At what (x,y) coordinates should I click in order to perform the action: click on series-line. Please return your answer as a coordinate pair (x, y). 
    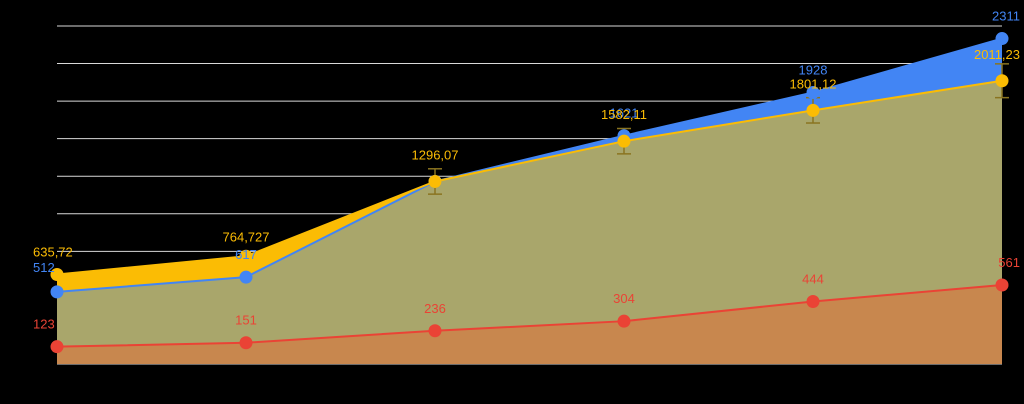
    Looking at the image, I should click on (529, 315).